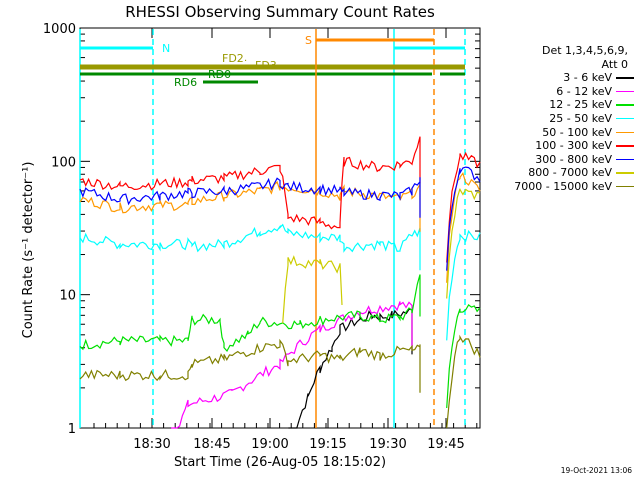  I want to click on legend-item: 25 - 50 keV, so click(559, 119).